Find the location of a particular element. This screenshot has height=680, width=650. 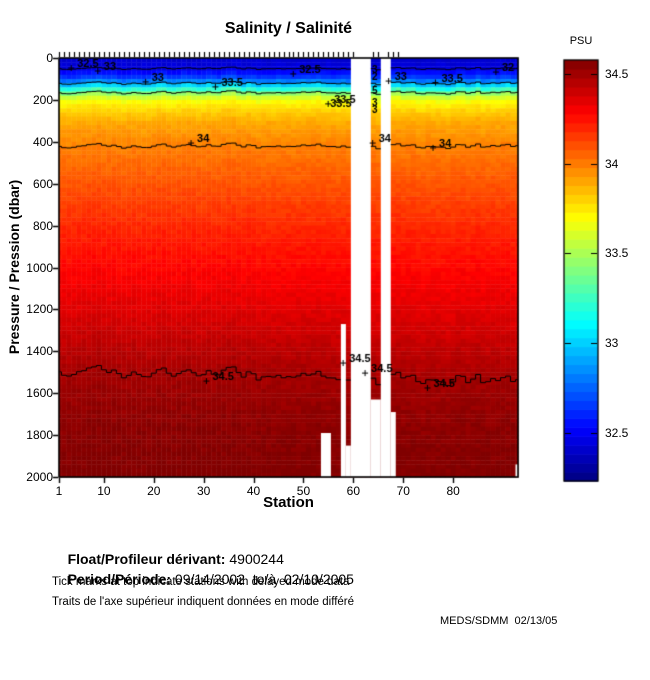

y-tick-label: 1400 is located at coordinates (39, 351).